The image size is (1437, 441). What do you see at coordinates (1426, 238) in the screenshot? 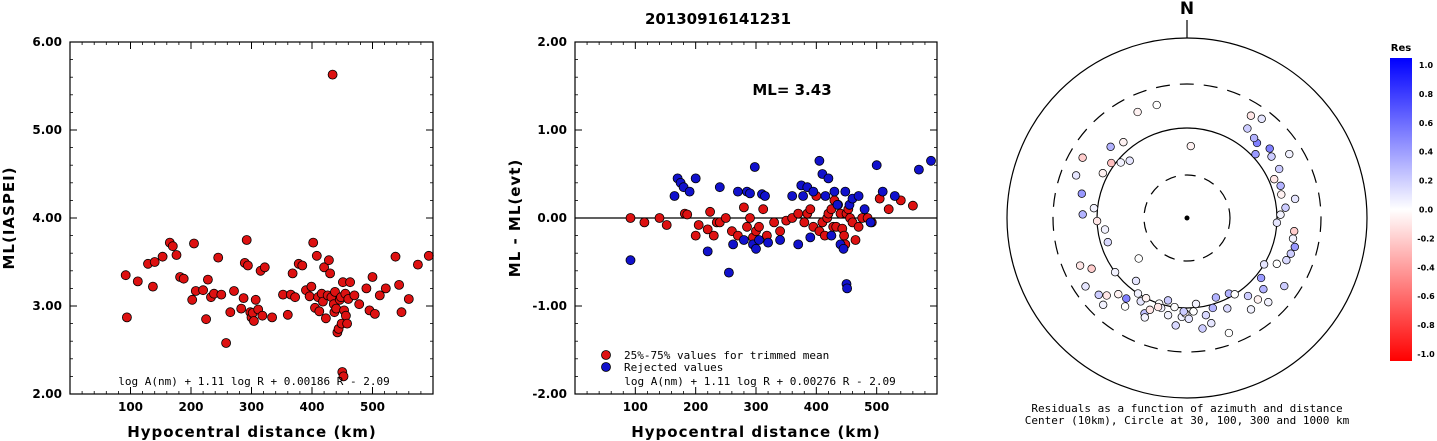
I see `colorbar-tick-label: -0.2` at bounding box center [1426, 238].